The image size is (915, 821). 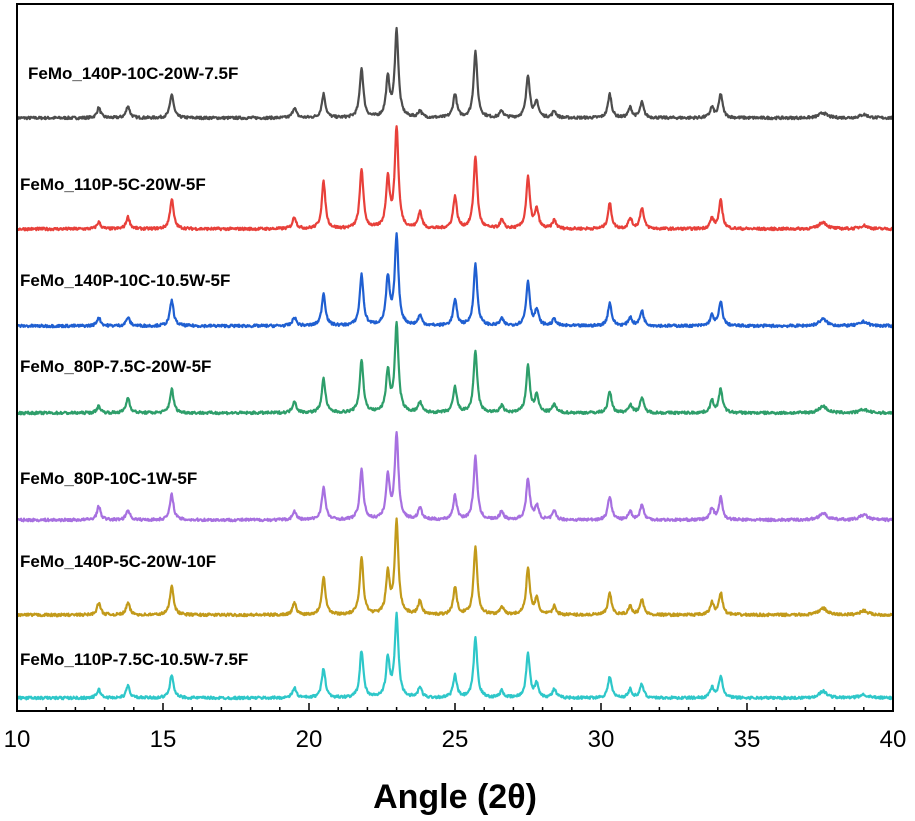 What do you see at coordinates (115, 366) in the screenshot?
I see `series-label-4: FeMo_80P-7.5C-20W-5F` at bounding box center [115, 366].